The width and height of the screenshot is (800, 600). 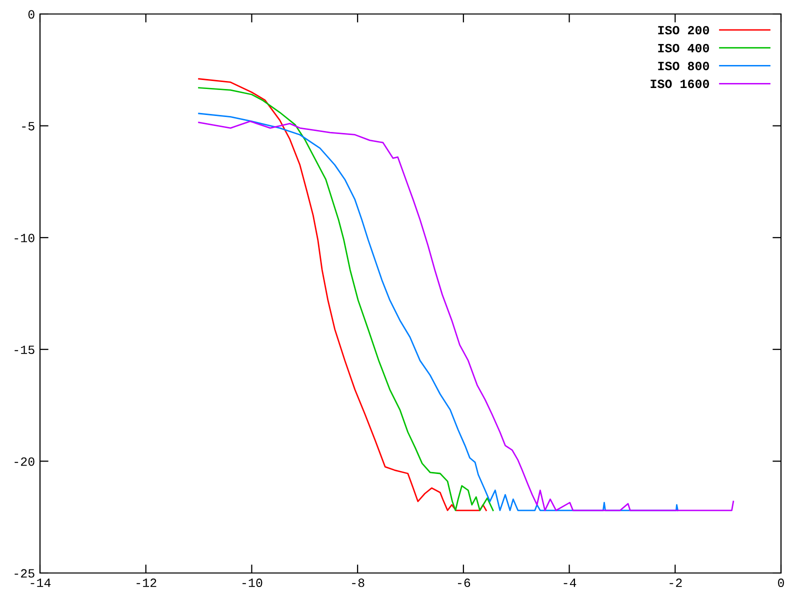 I want to click on x-tick-label: -4, so click(x=570, y=582).